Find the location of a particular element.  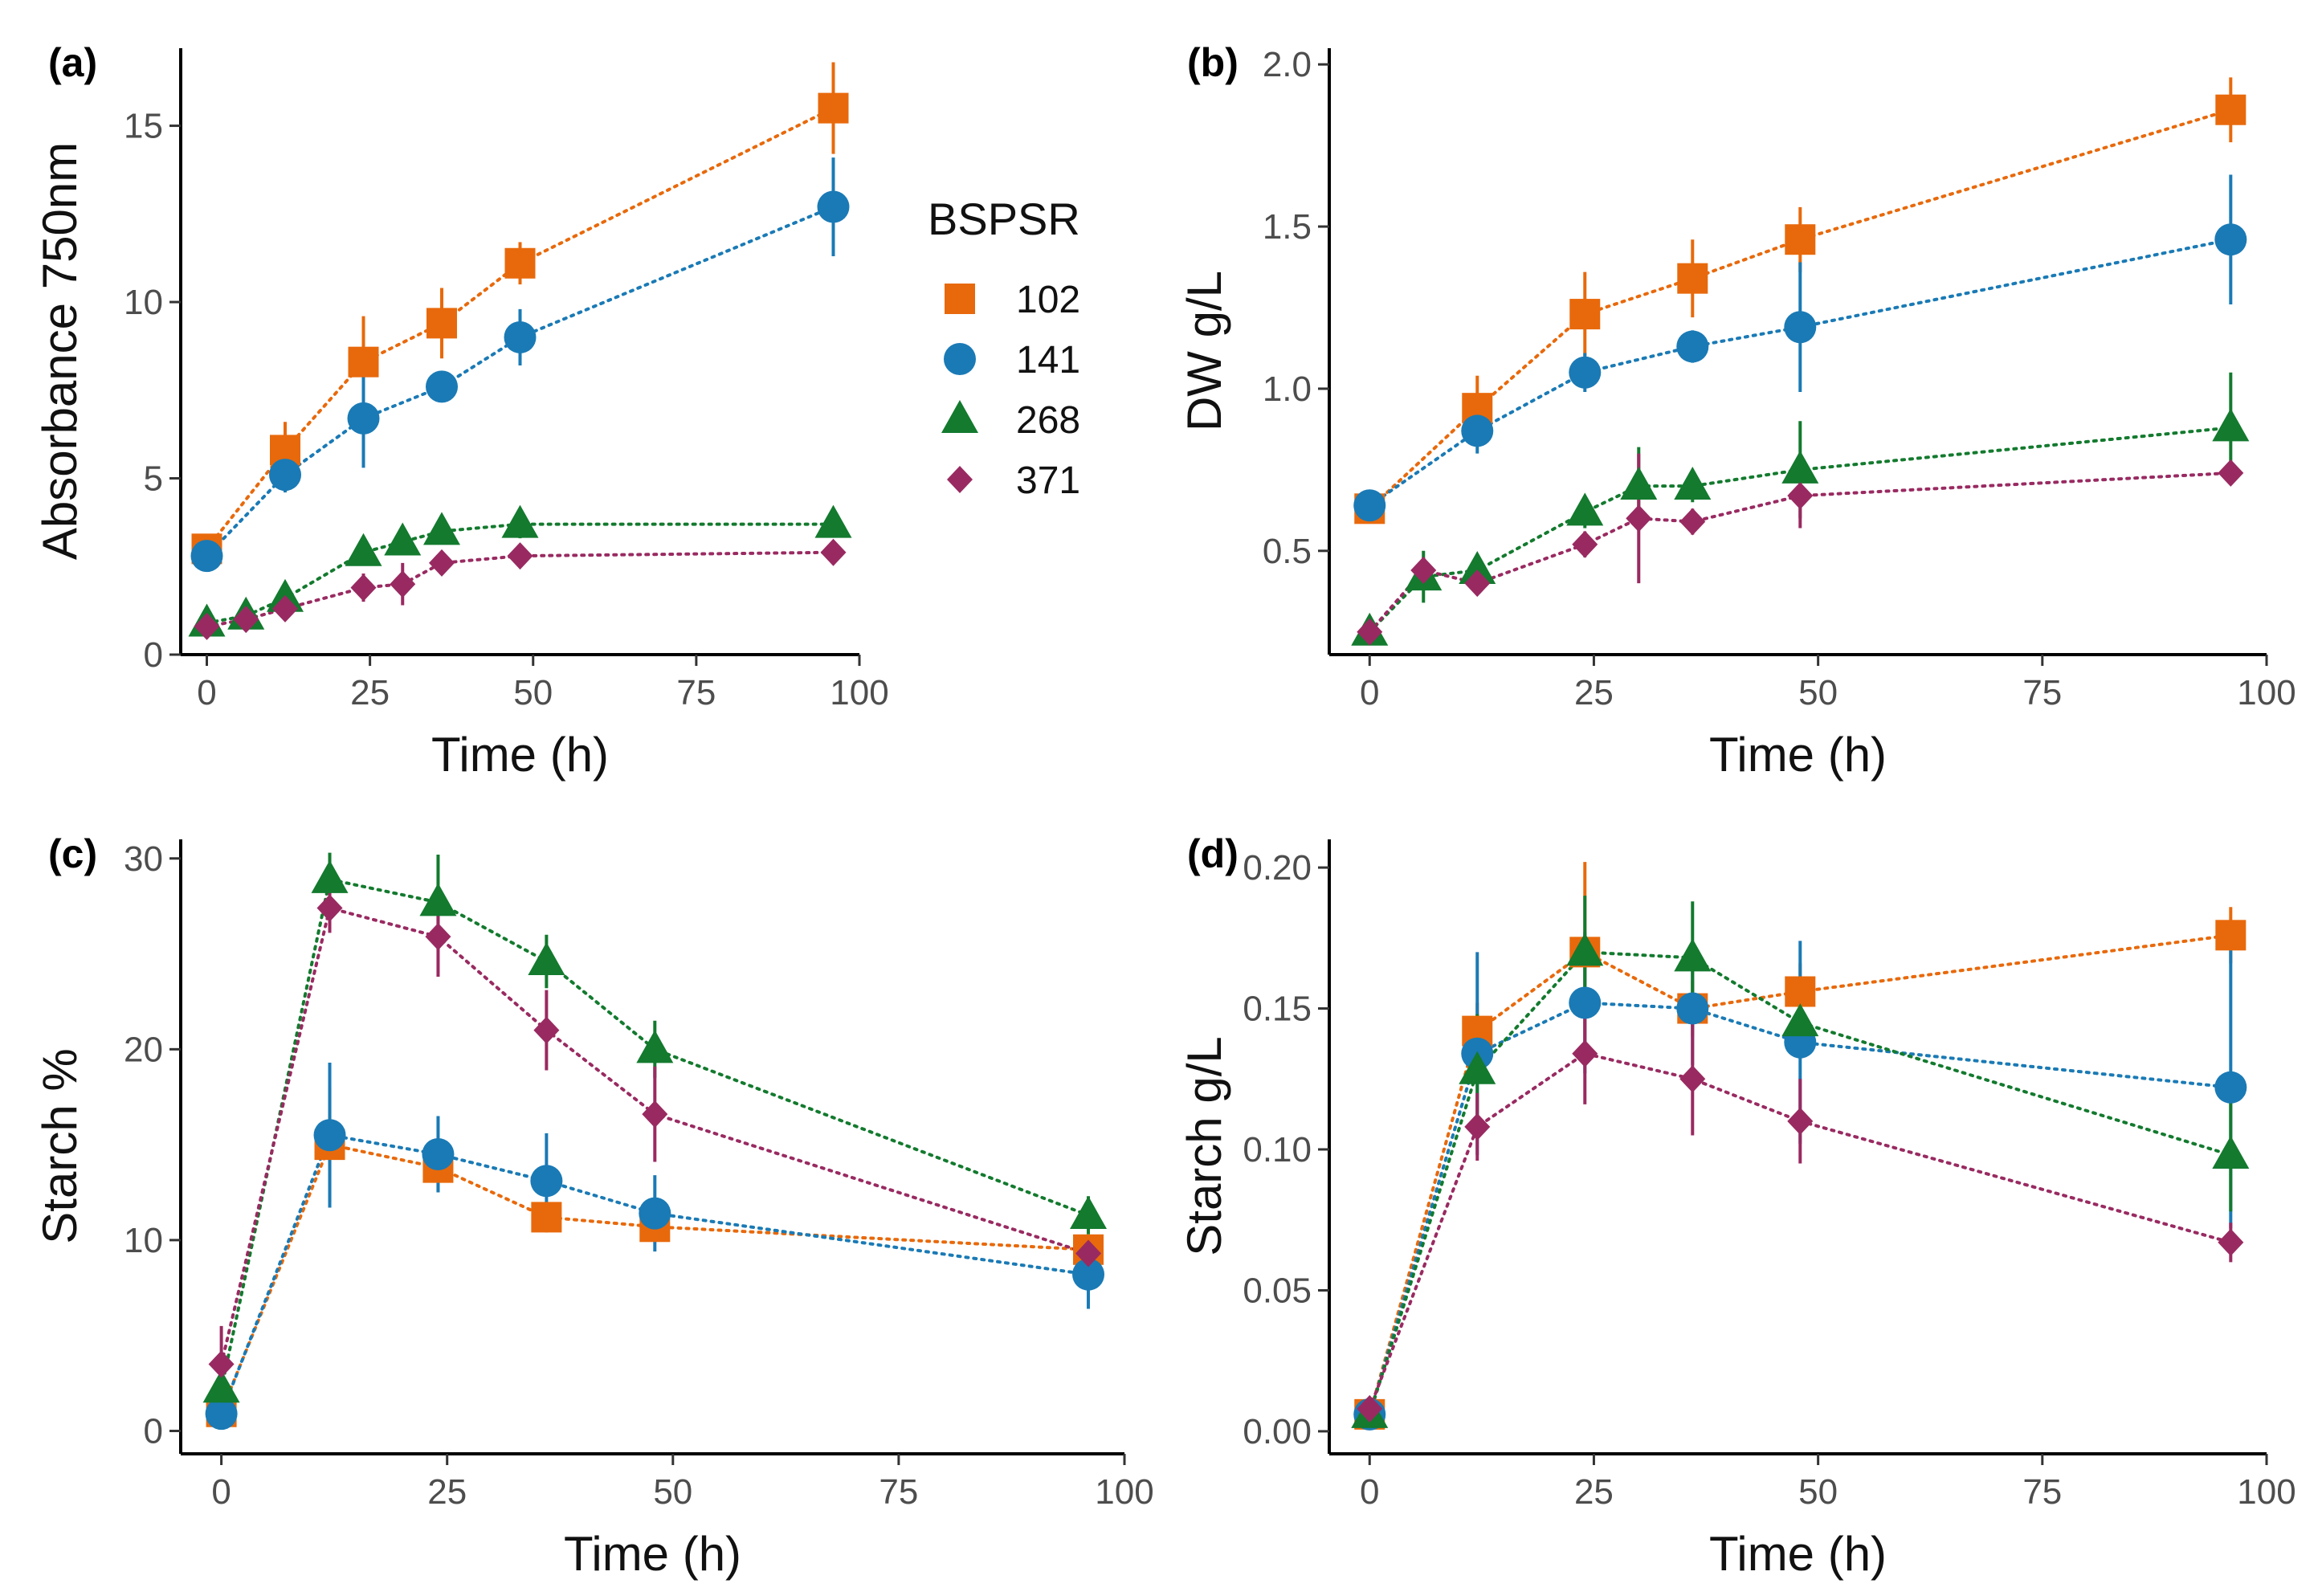

legend-label-102: 102 is located at coordinates (1048, 300).